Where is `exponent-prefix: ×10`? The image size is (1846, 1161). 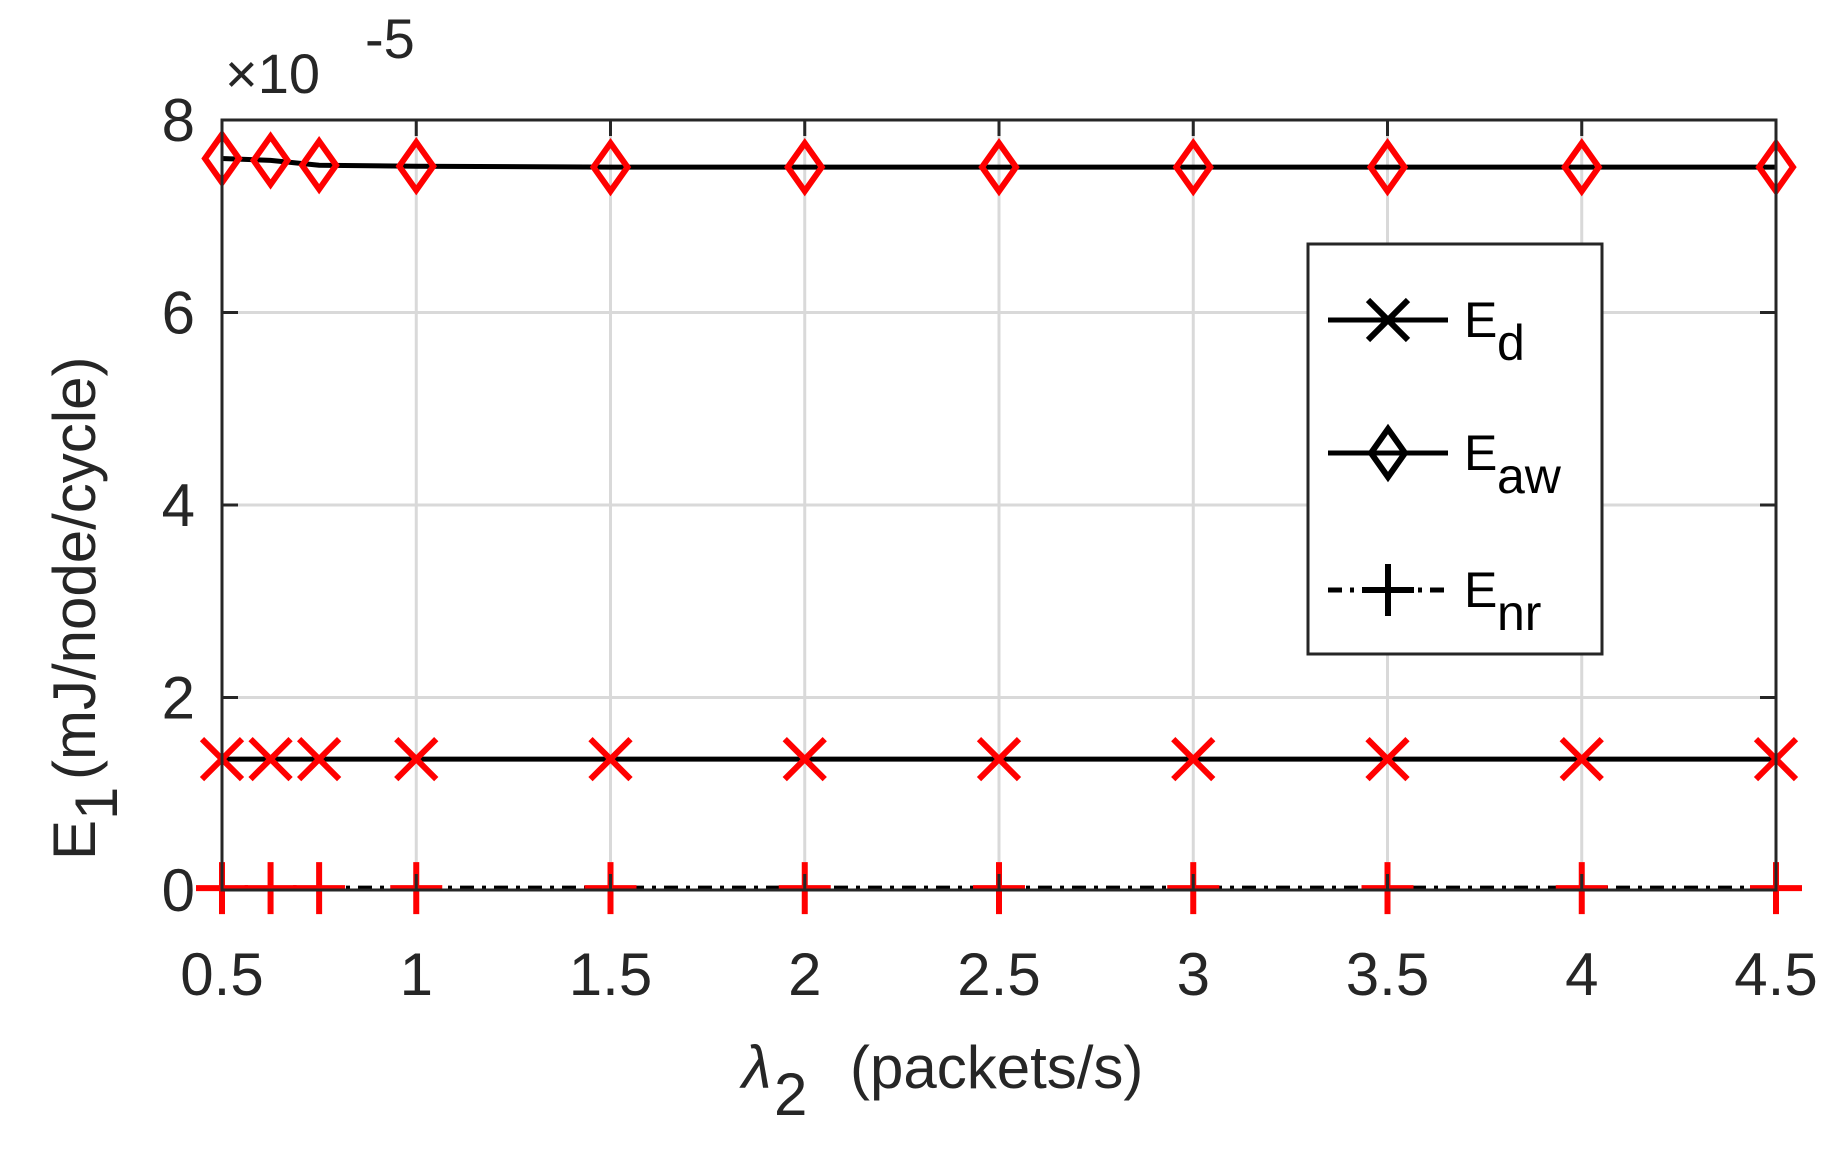 exponent-prefix: ×10 is located at coordinates (272, 73).